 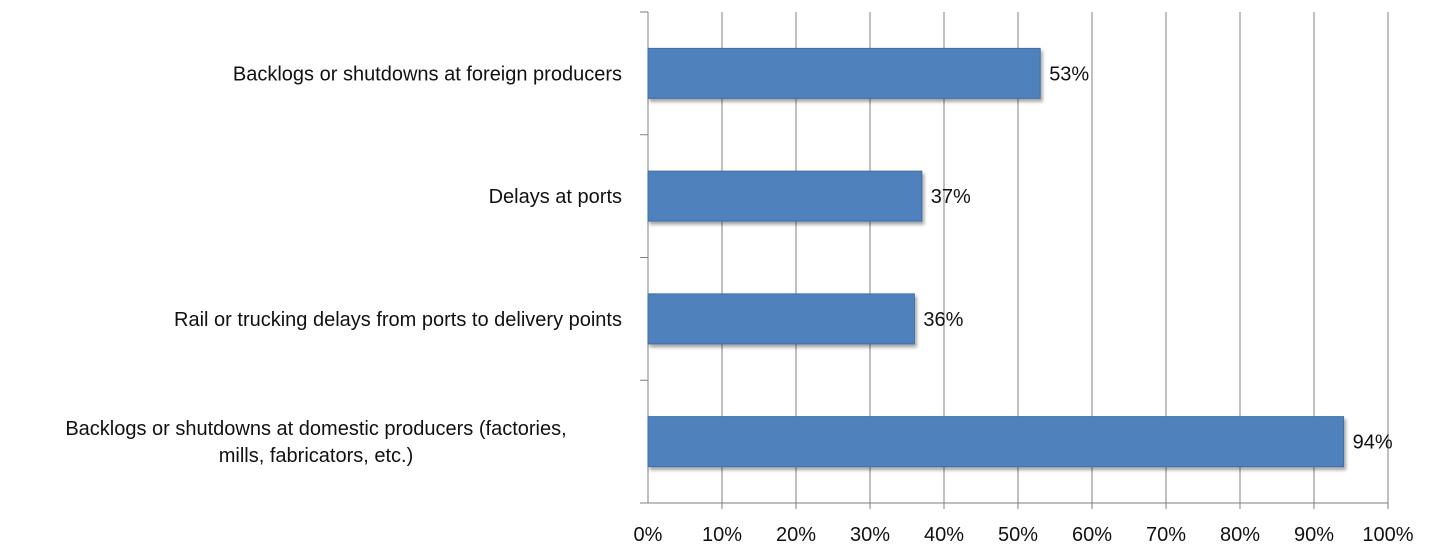 I want to click on data-label: 53%, so click(x=1069, y=74).